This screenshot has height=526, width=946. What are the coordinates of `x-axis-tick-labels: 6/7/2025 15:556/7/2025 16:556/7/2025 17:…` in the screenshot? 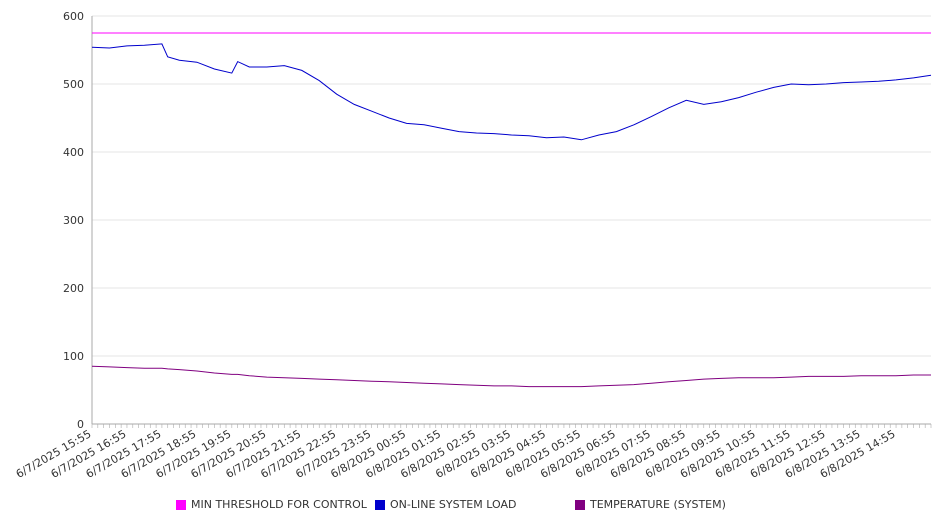 It's located at (456, 454).